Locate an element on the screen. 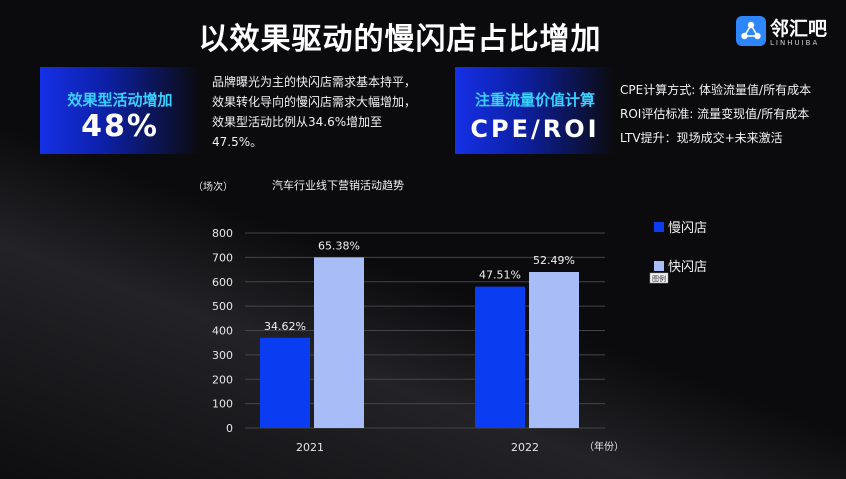  data-label: 65.38% is located at coordinates (339, 245).